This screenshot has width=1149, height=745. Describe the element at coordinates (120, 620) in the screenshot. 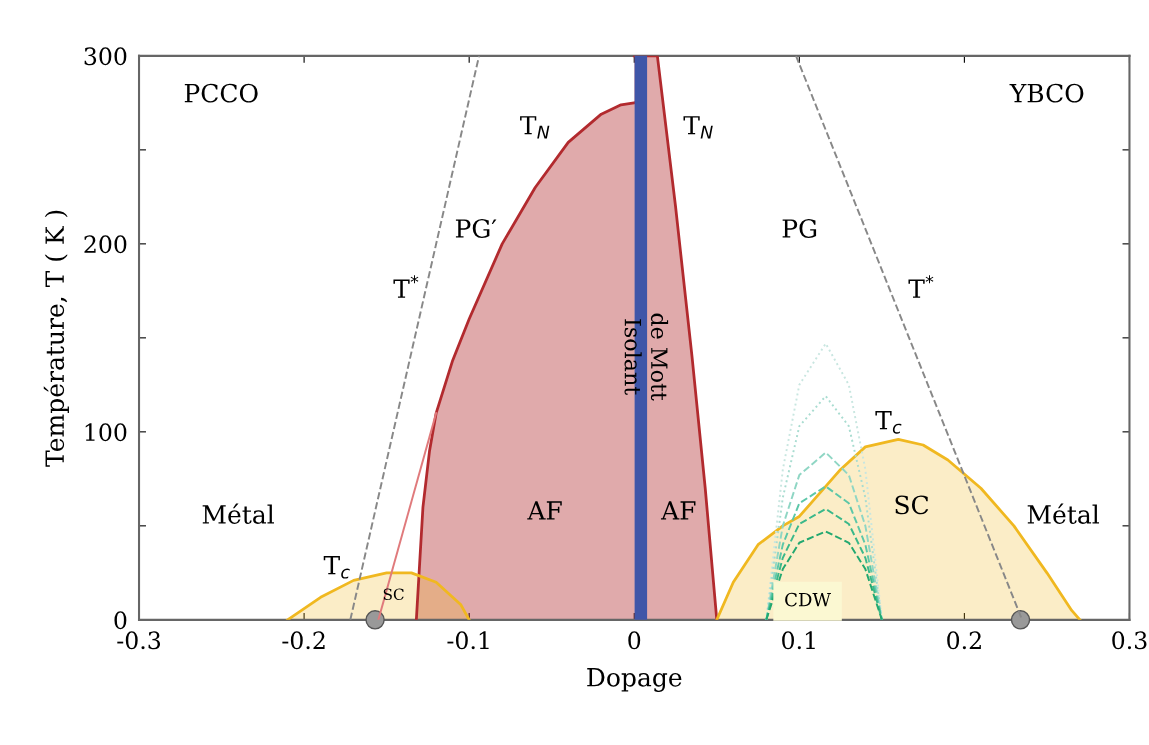

I see `y-tick-label: 0` at that location.